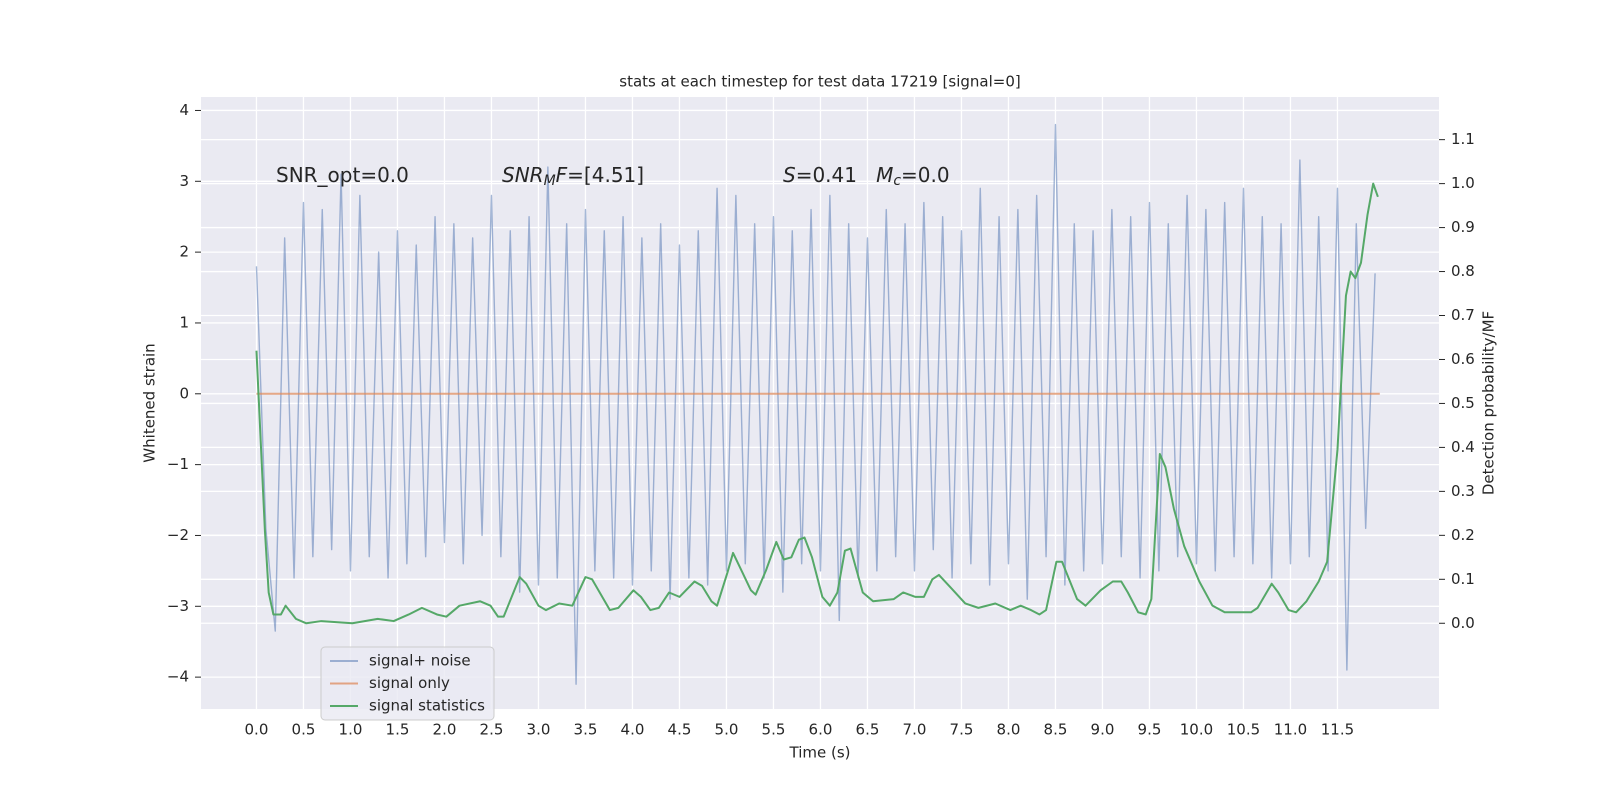 Image resolution: width=1600 pixels, height=800 pixels. I want to click on y-tick-label: 4, so click(184, 110).